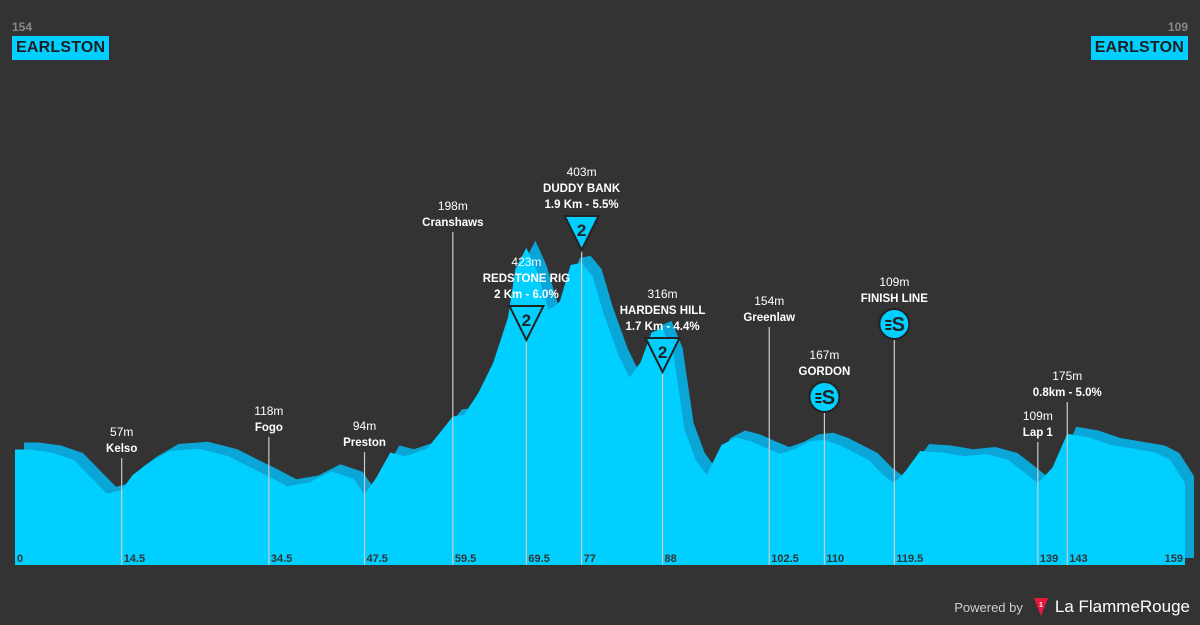 The height and width of the screenshot is (625, 1200). What do you see at coordinates (268, 411) in the screenshot?
I see `annotation-altitude: 118m` at bounding box center [268, 411].